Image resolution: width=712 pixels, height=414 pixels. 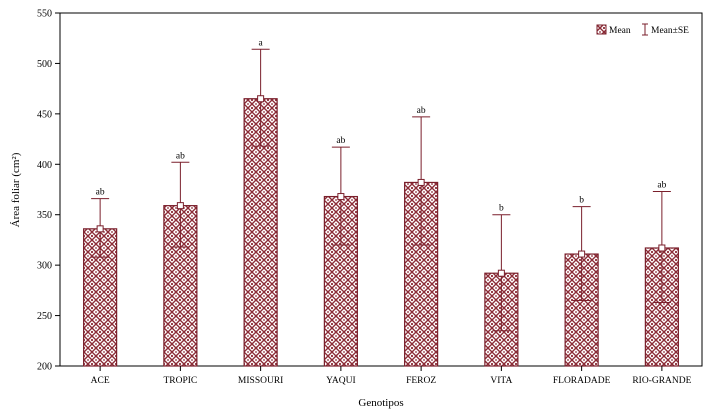 What do you see at coordinates (44, 165) in the screenshot?
I see `y-tick-label: 400` at bounding box center [44, 165].